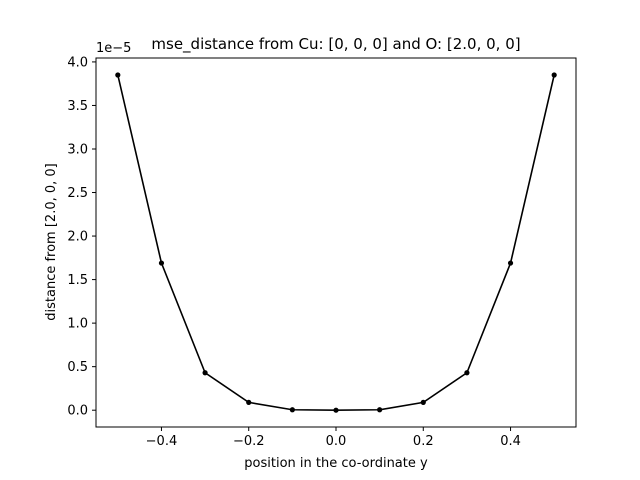 The image size is (640, 480). I want to click on y-tick-label: 2.5, so click(77, 193).